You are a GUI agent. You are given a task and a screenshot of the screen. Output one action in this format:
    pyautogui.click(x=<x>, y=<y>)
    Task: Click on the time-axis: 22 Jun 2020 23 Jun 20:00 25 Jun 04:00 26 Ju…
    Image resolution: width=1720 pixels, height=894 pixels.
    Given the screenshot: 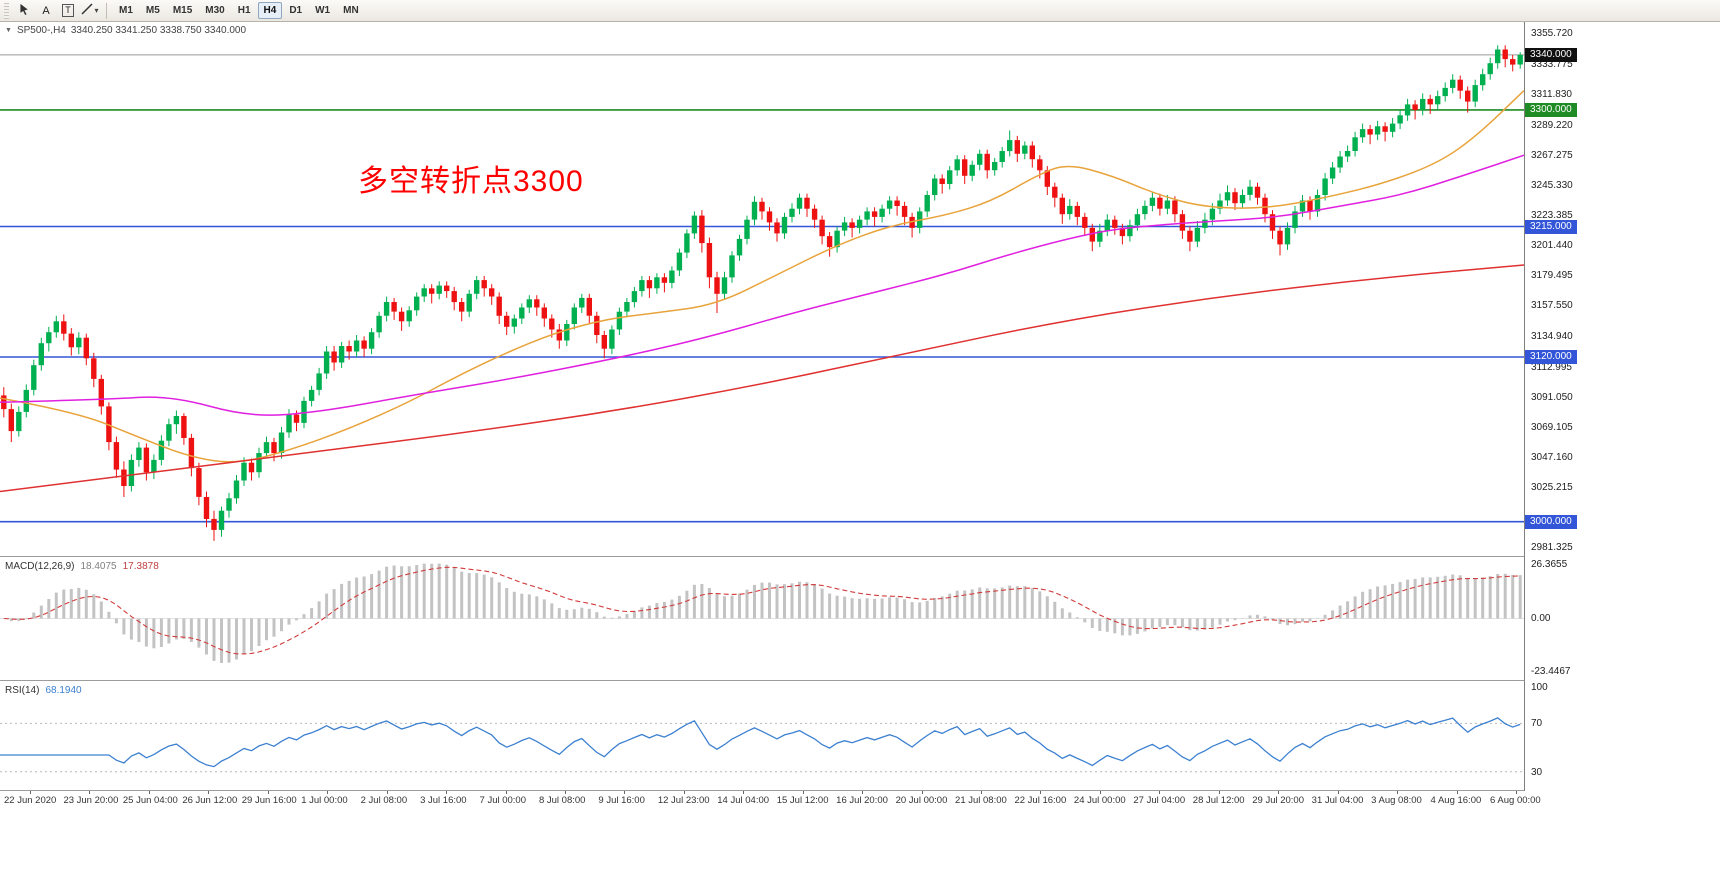 What is the action you would take?
    pyautogui.click(x=860, y=802)
    